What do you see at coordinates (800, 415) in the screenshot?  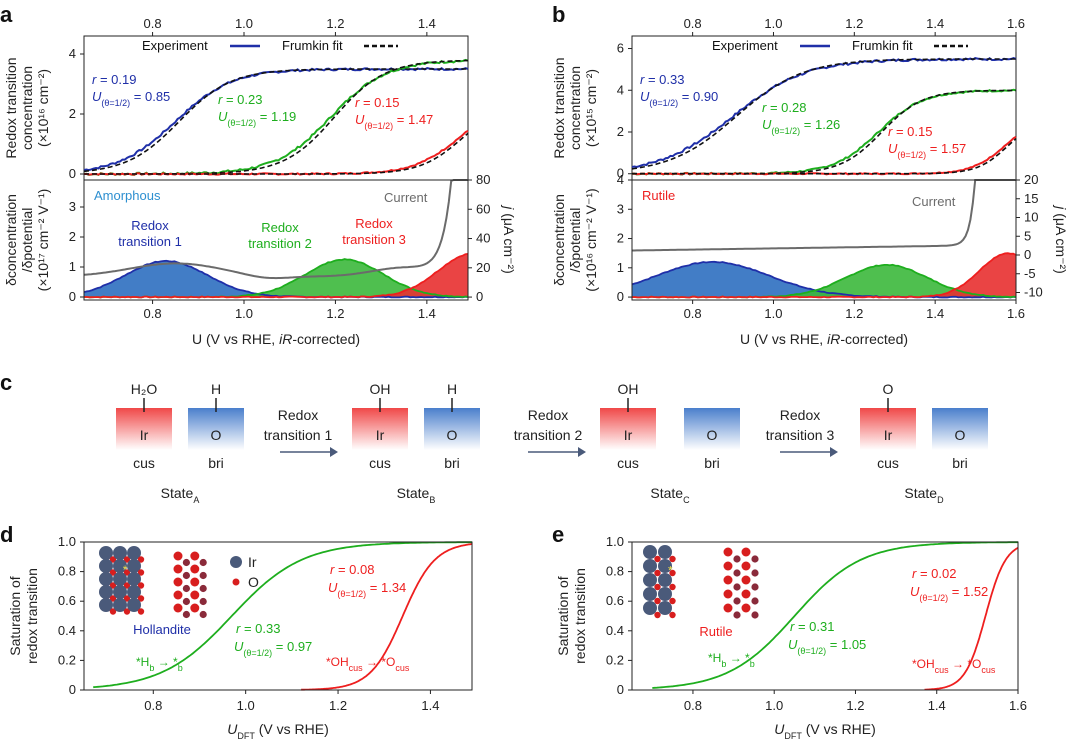 I see `arrow-label-3: Redox` at bounding box center [800, 415].